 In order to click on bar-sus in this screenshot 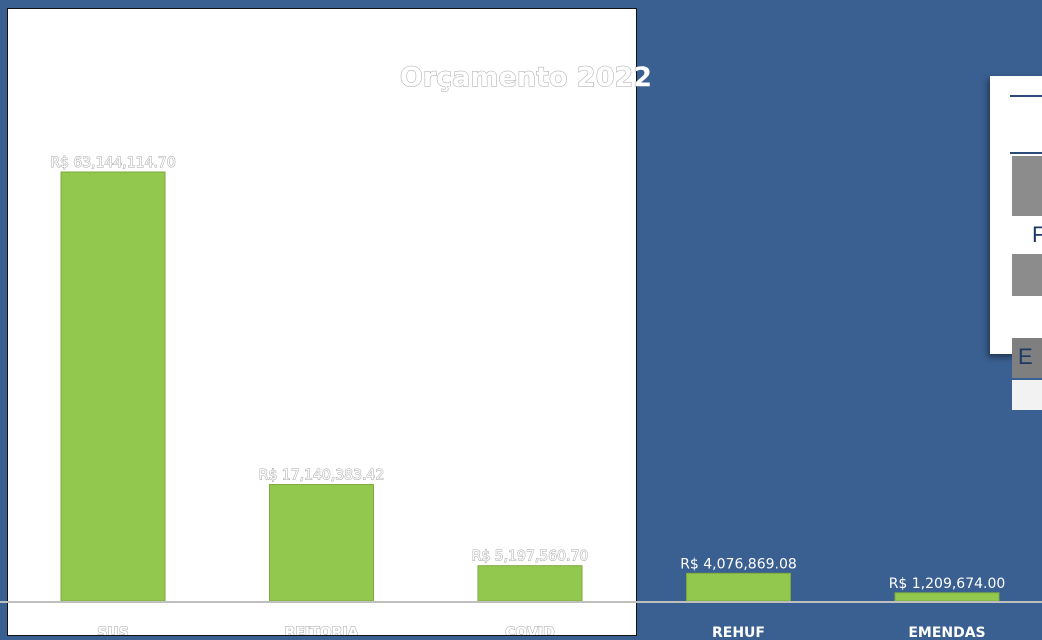, I will do `click(113, 386)`.